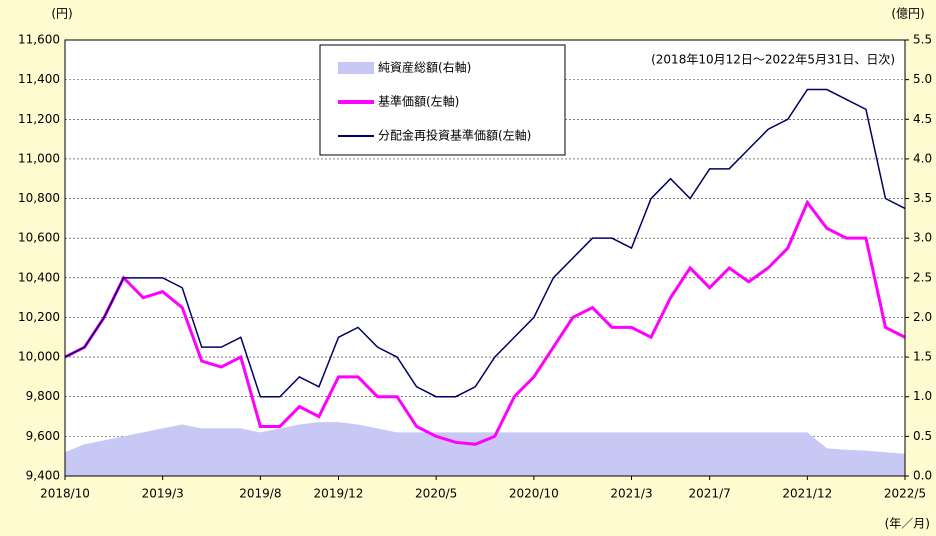 The image size is (936, 536). Describe the element at coordinates (922, 79) in the screenshot. I see `y2-tick-label: 5.0` at that location.